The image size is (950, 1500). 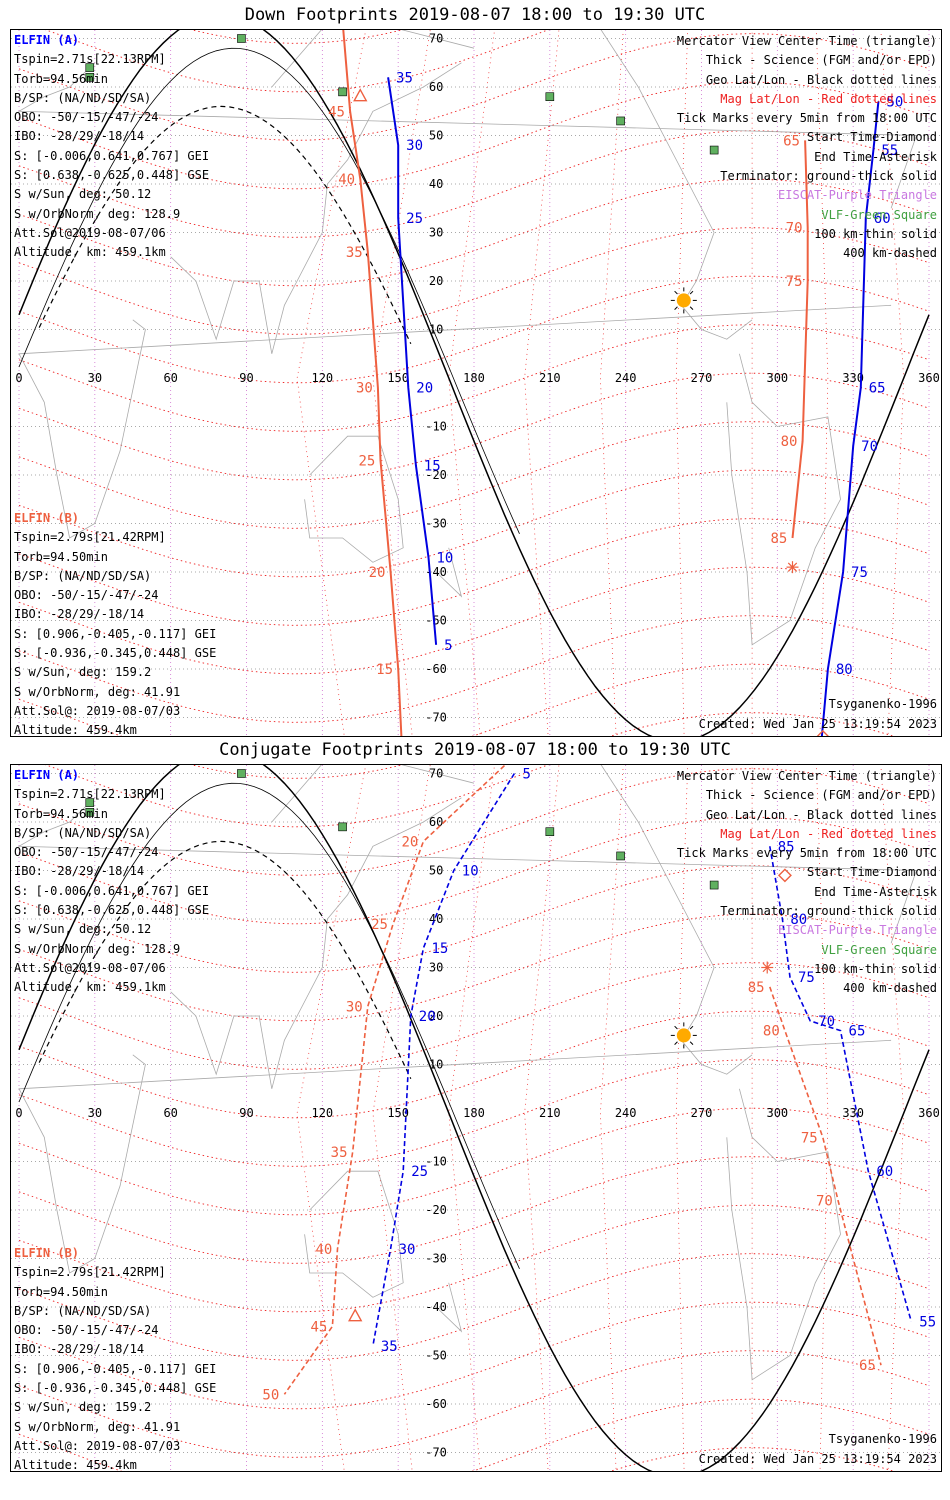 I want to click on legend-item: Thick - Science (FGM and/or EPD), so click(x=821, y=795).